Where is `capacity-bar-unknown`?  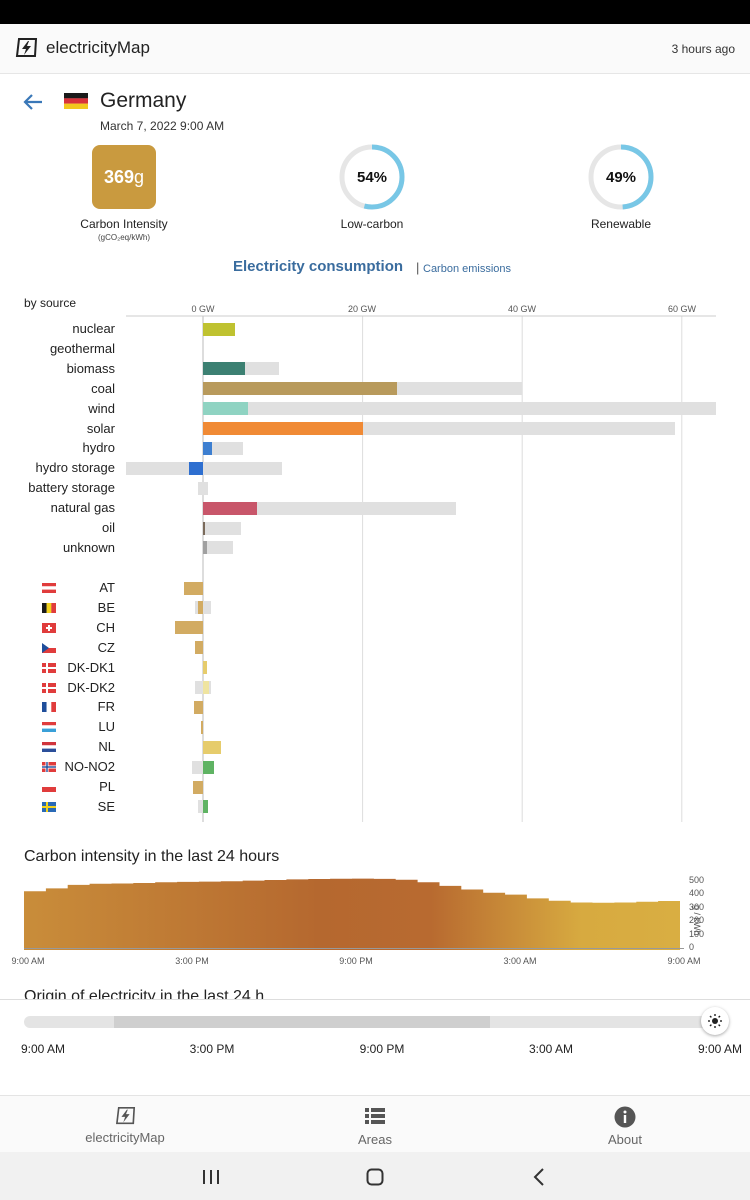 capacity-bar-unknown is located at coordinates (218, 548).